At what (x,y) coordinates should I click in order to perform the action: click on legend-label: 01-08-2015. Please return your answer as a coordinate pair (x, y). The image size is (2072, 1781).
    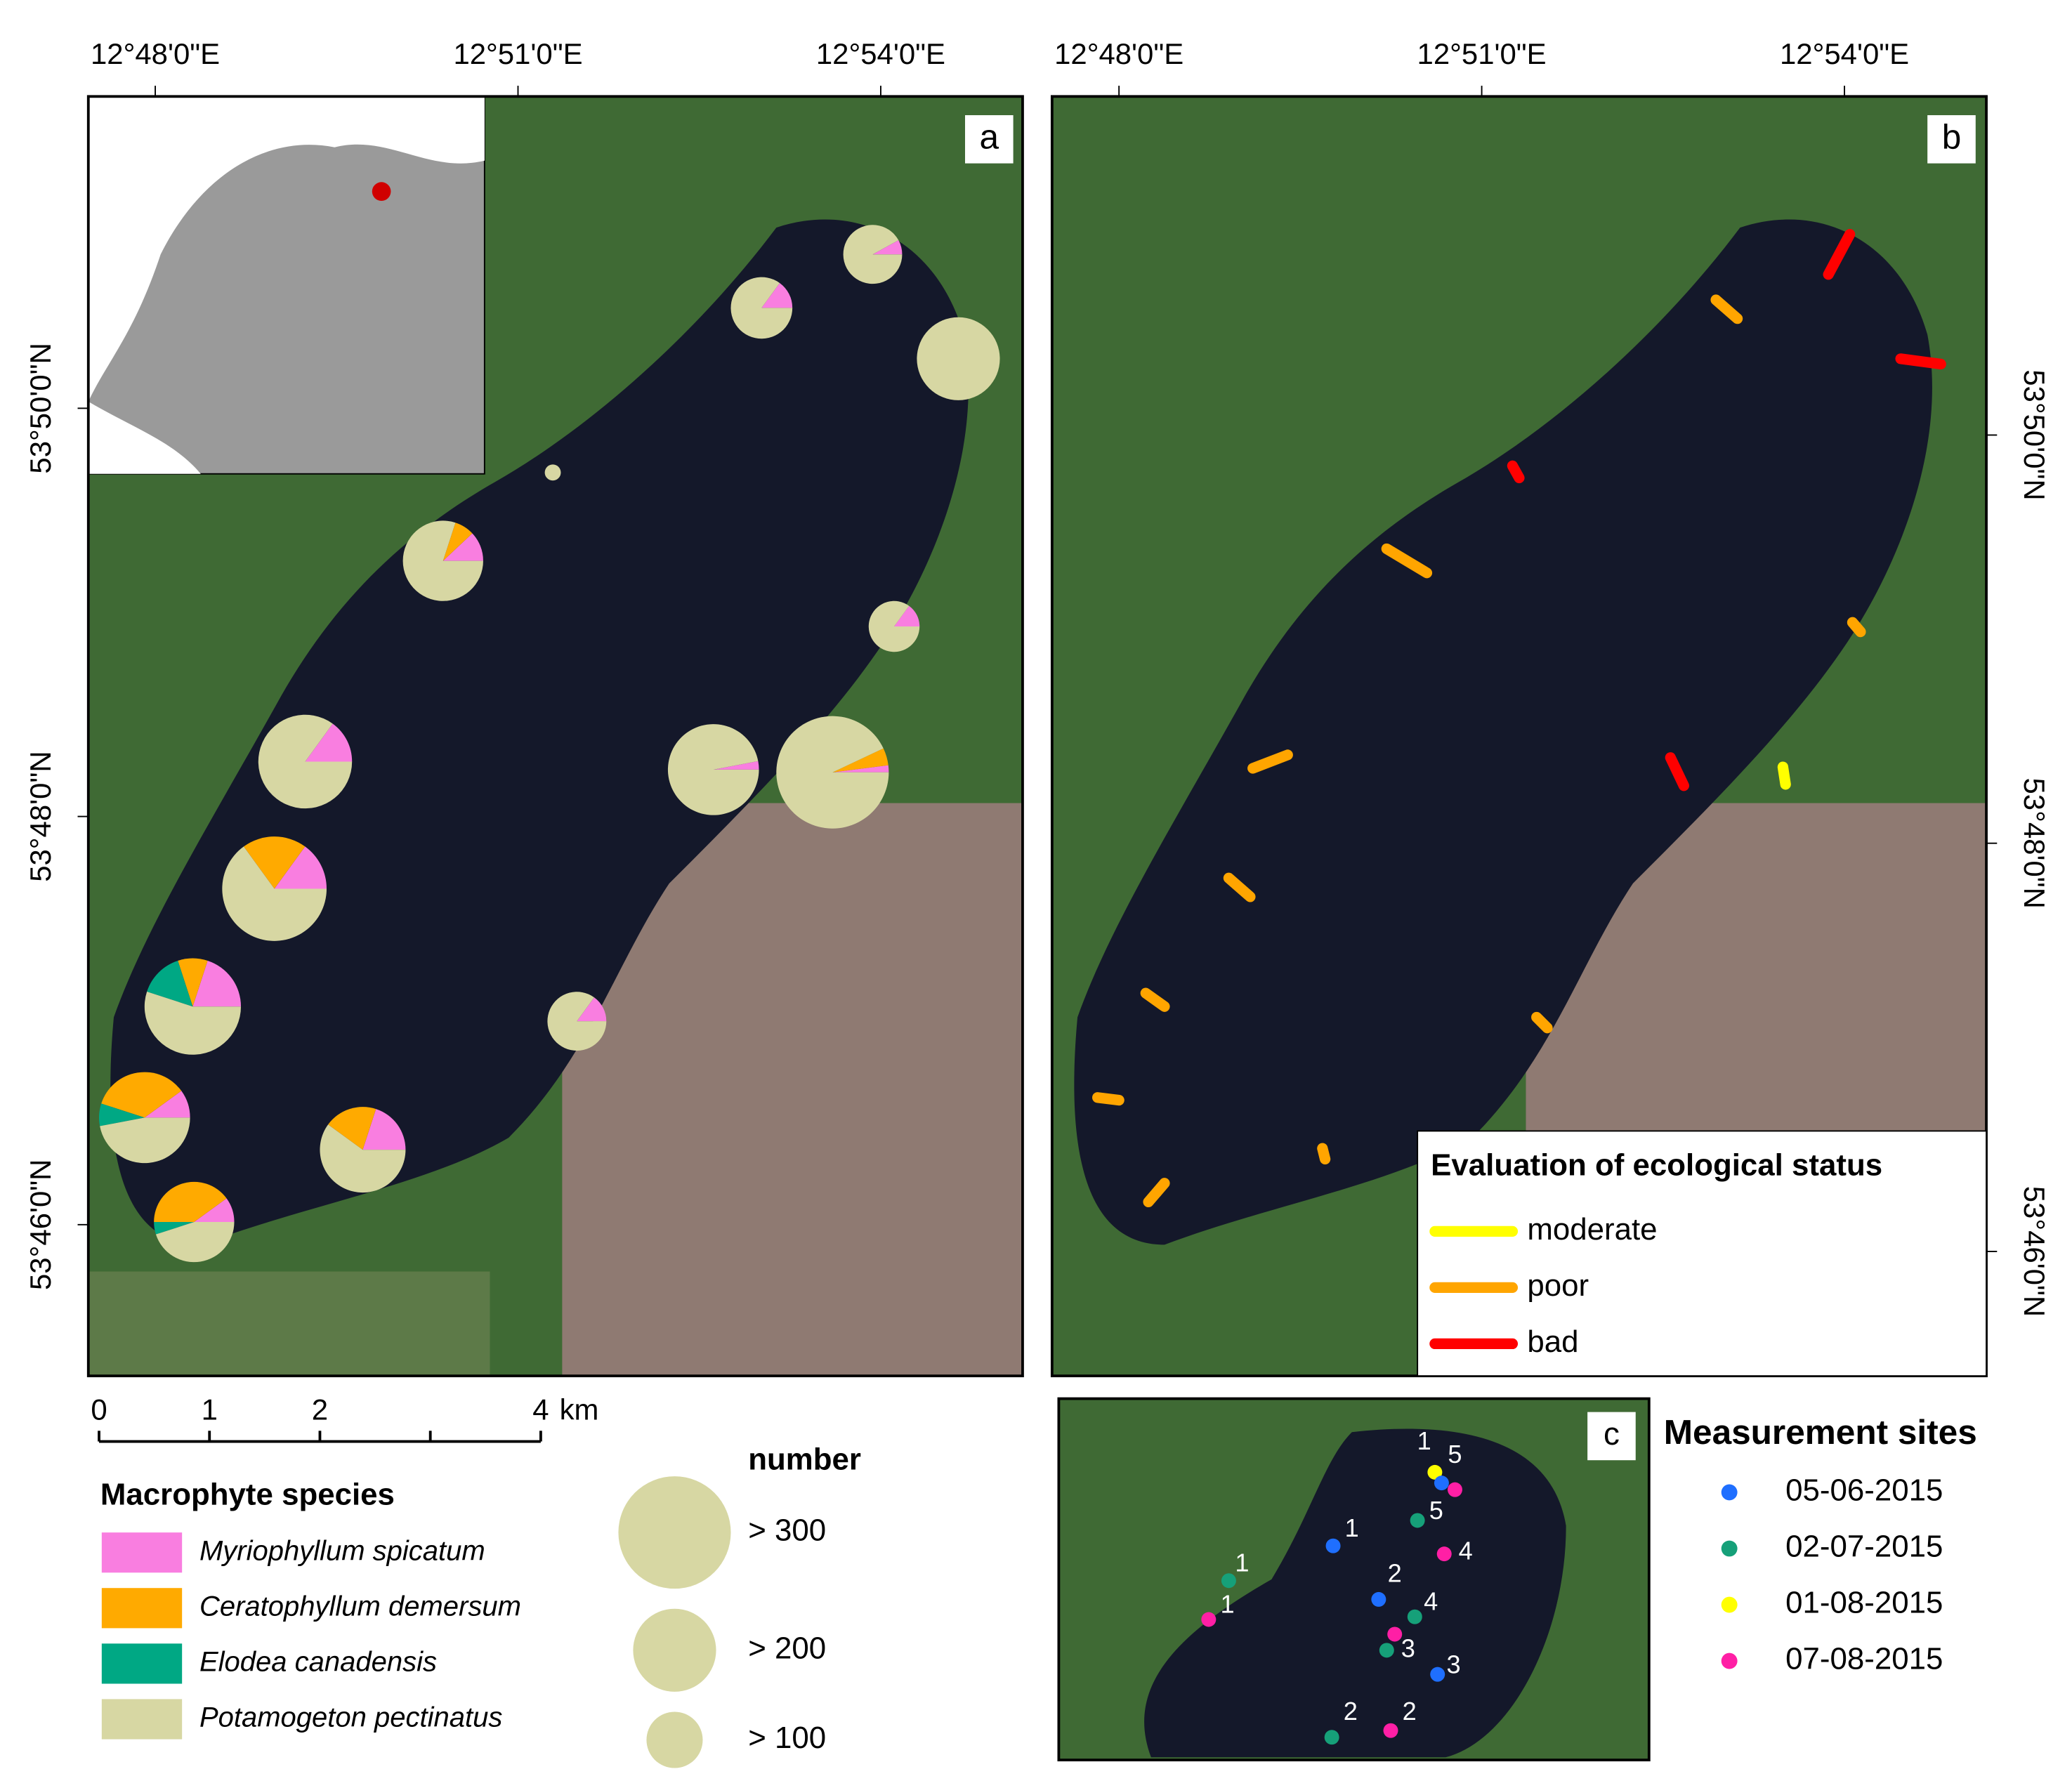
    Looking at the image, I should click on (1864, 1603).